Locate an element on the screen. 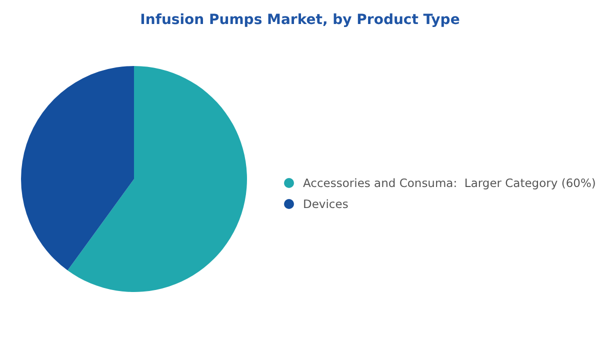  legend-label: Accessories and Consuma: Larger Category (60%) is located at coordinates (449, 183).